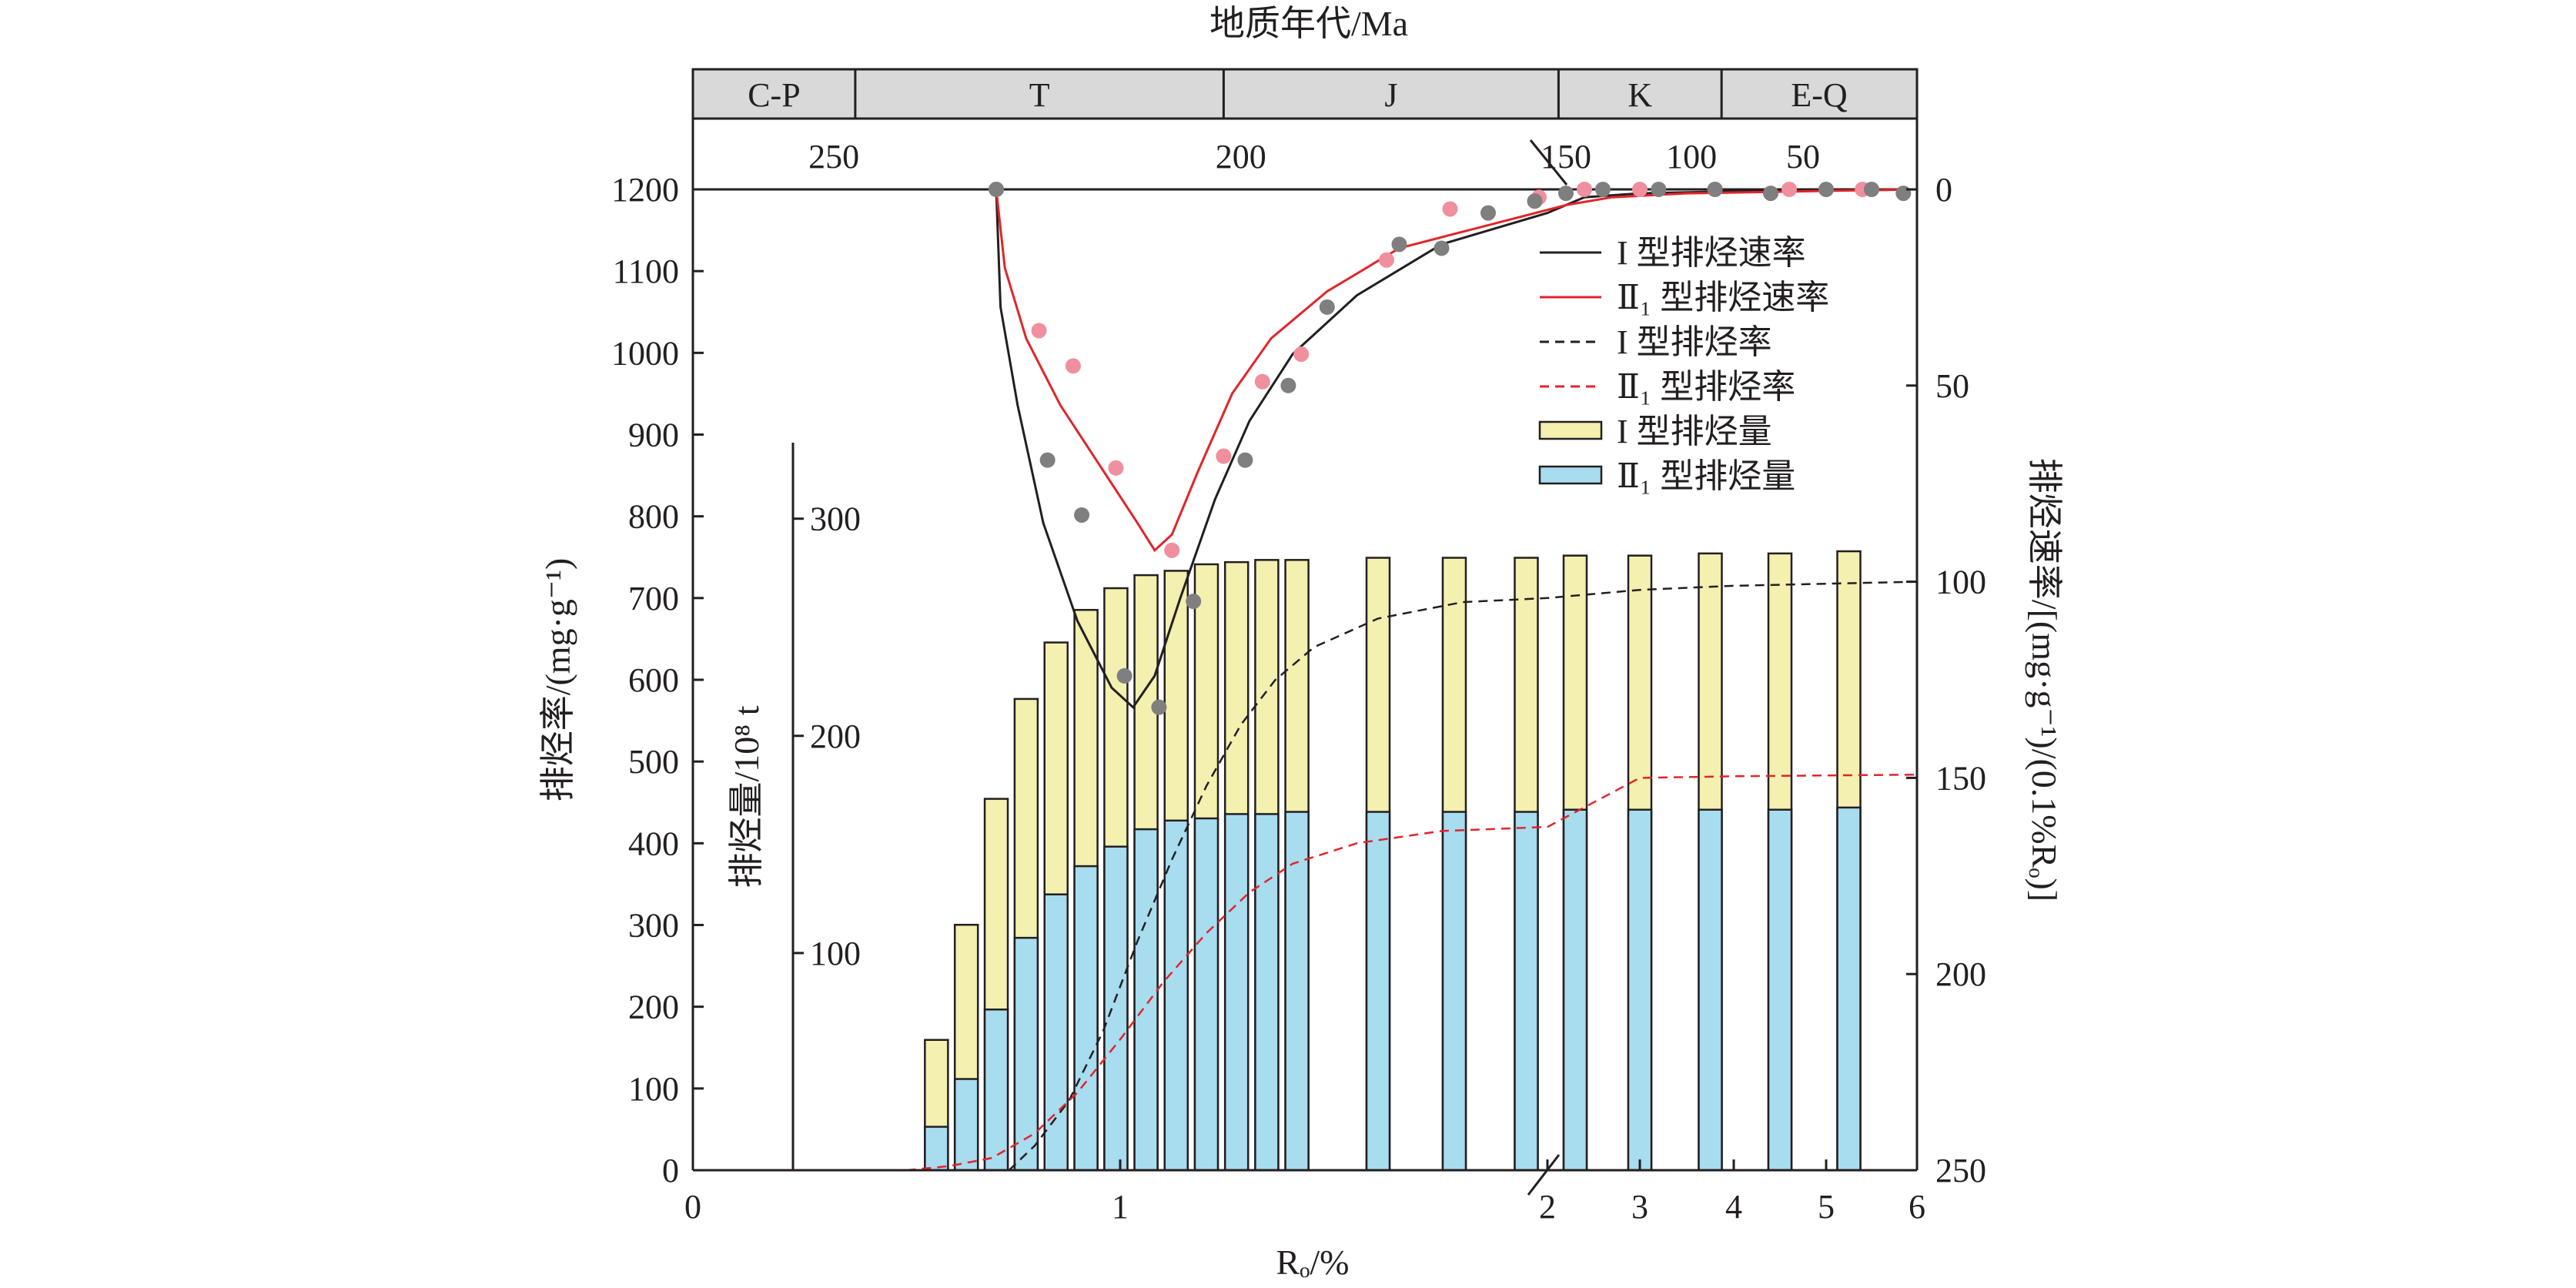 The height and width of the screenshot is (1288, 2576). I want to click on geologic-period-band: C-P T J K E-Q, so click(1305, 130).